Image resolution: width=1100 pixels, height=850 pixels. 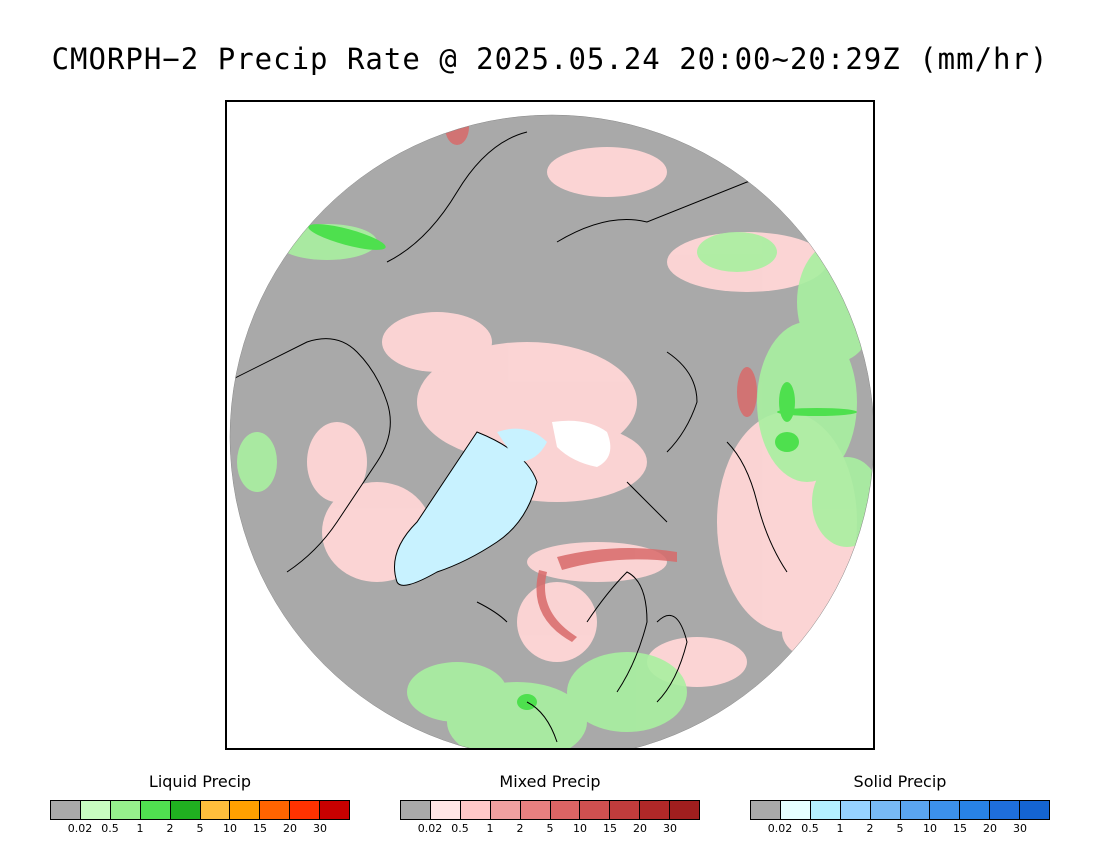 I want to click on legend-title: Liquid Precip, so click(x=200, y=781).